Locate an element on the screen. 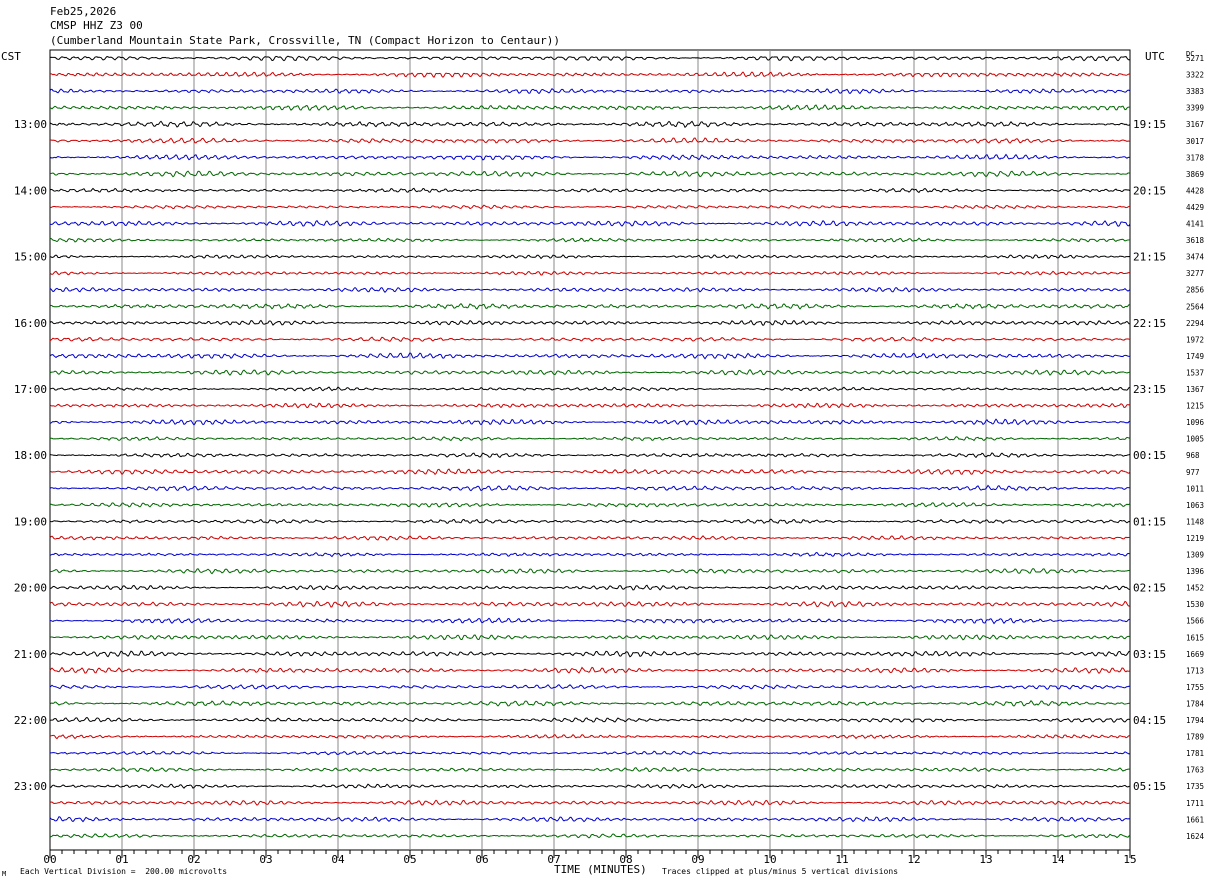 The width and height of the screenshot is (1210, 886). dc-offset-value: 977 is located at coordinates (1193, 472).